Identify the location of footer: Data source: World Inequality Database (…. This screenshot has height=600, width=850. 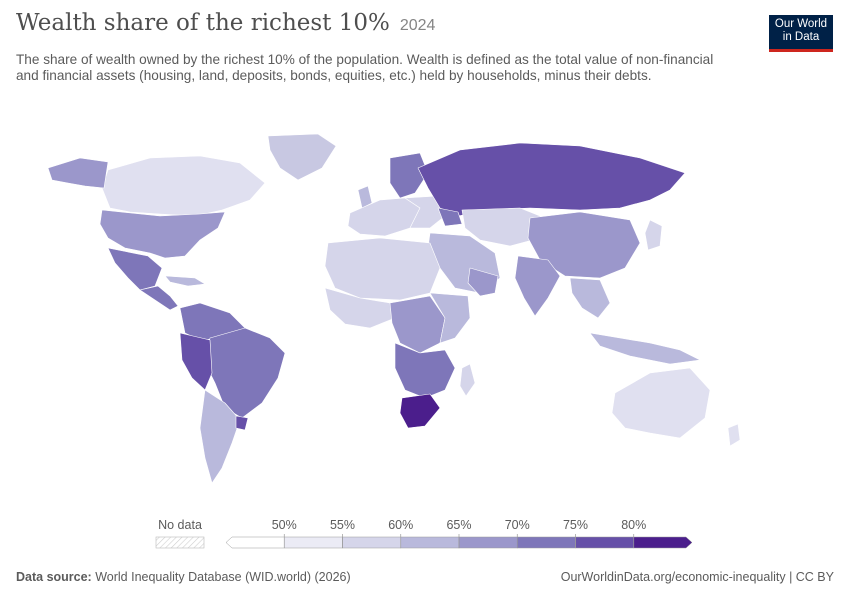
(425, 577).